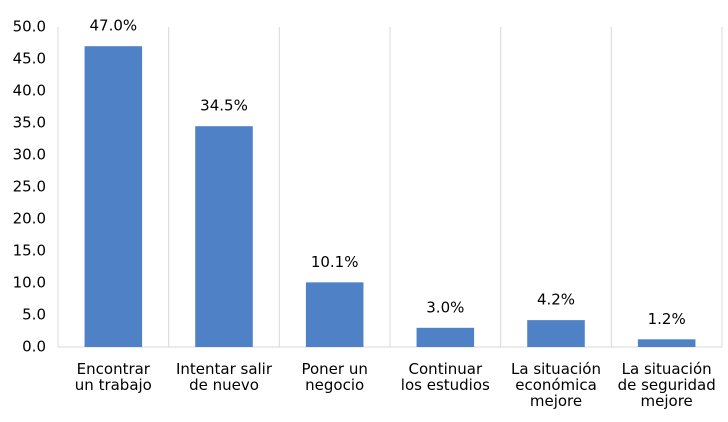 The width and height of the screenshot is (728, 422). Describe the element at coordinates (114, 26) in the screenshot. I see `data-label: 47.0%` at that location.